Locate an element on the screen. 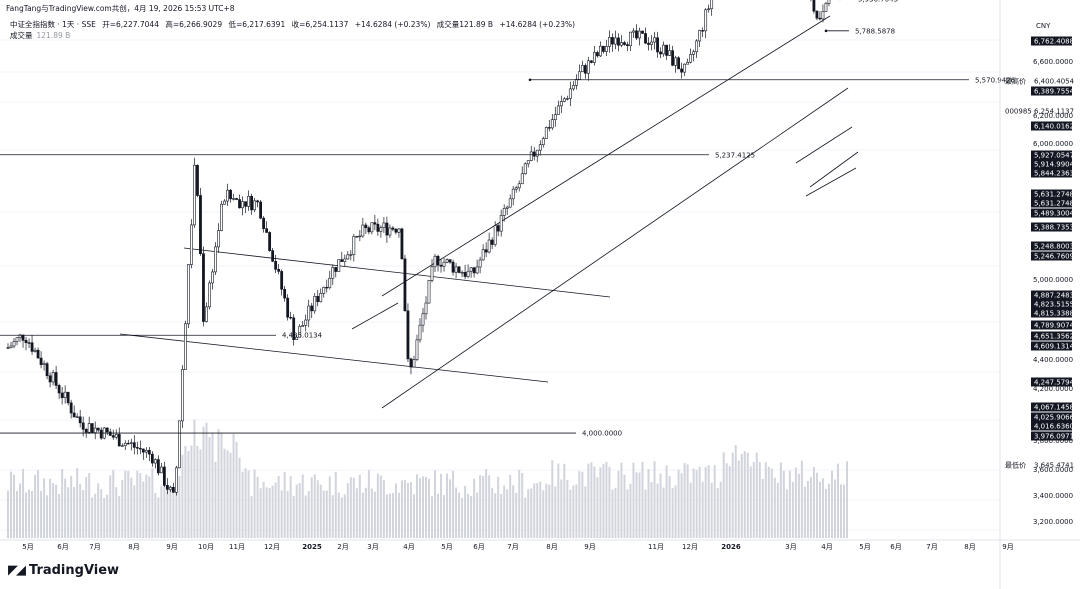 This screenshot has height=589, width=1080. svg-text: 5,388.7353 is located at coordinates (1054, 228).